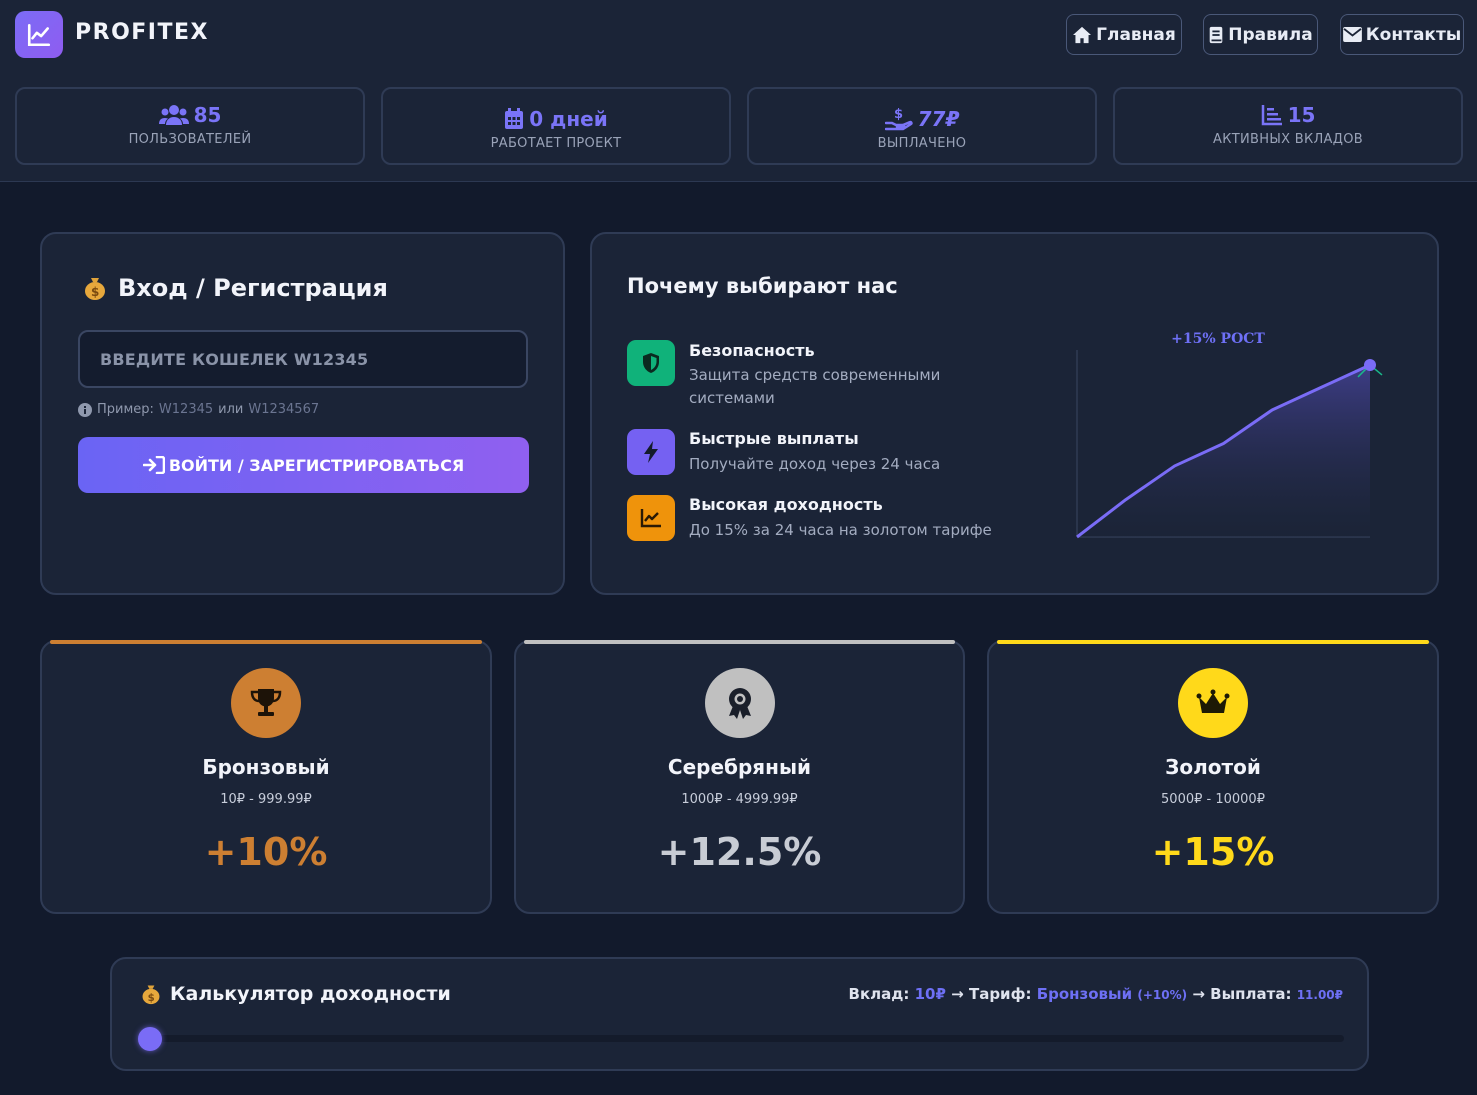 This screenshot has width=1477, height=1095. I want to click on tariff-gold-icon-circle, so click(1213, 703).